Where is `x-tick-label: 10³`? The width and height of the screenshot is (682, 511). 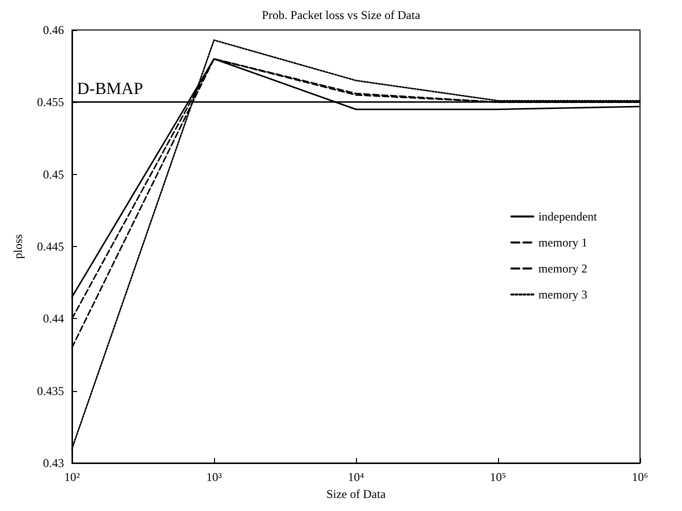
x-tick-label: 10³ is located at coordinates (214, 477).